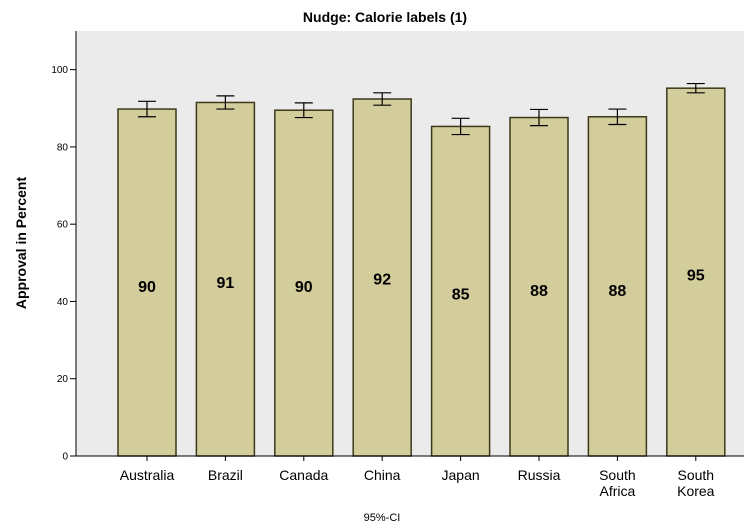 This screenshot has width=754, height=528. I want to click on x-tick-label: Australia, so click(147, 475).